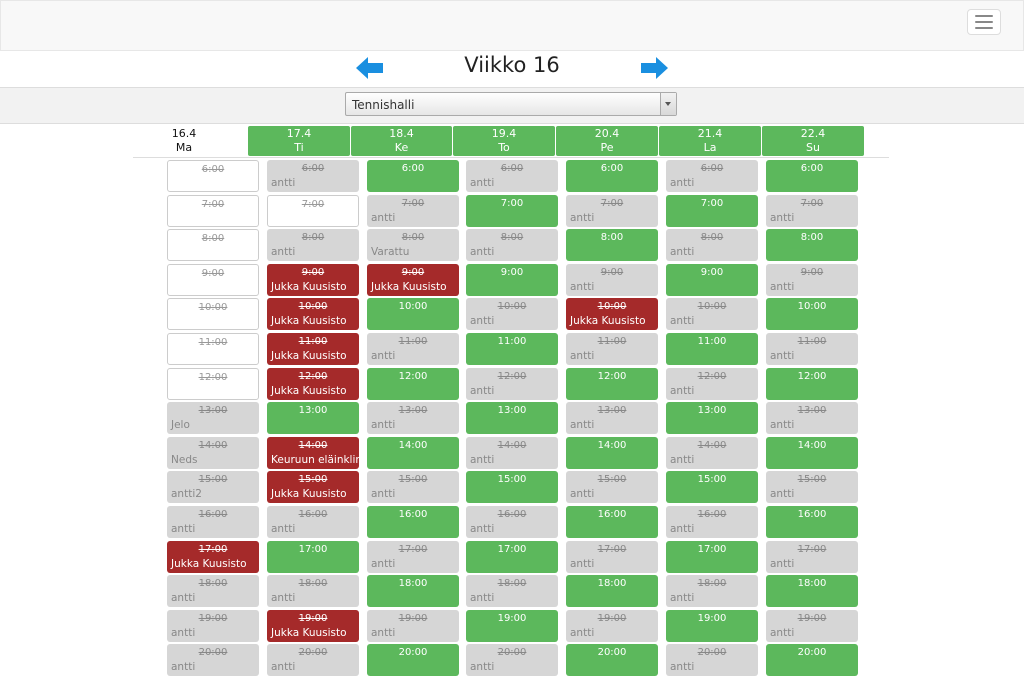 The image size is (1024, 680). Describe the element at coordinates (213, 487) in the screenshot. I see `time-slot: 15:00 antti2` at that location.